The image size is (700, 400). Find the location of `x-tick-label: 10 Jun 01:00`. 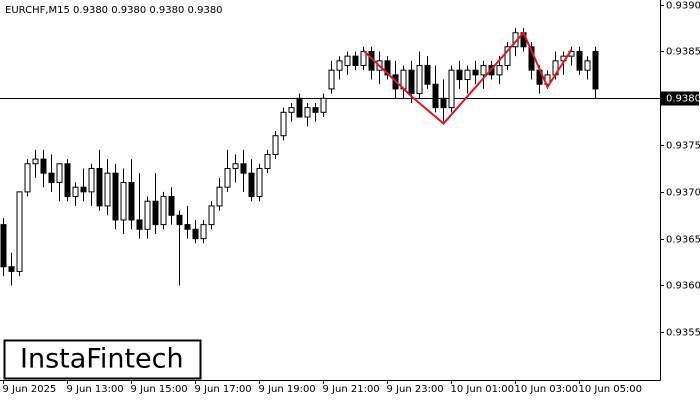

x-tick-label: 10 Jun 01:00 is located at coordinates (483, 389).